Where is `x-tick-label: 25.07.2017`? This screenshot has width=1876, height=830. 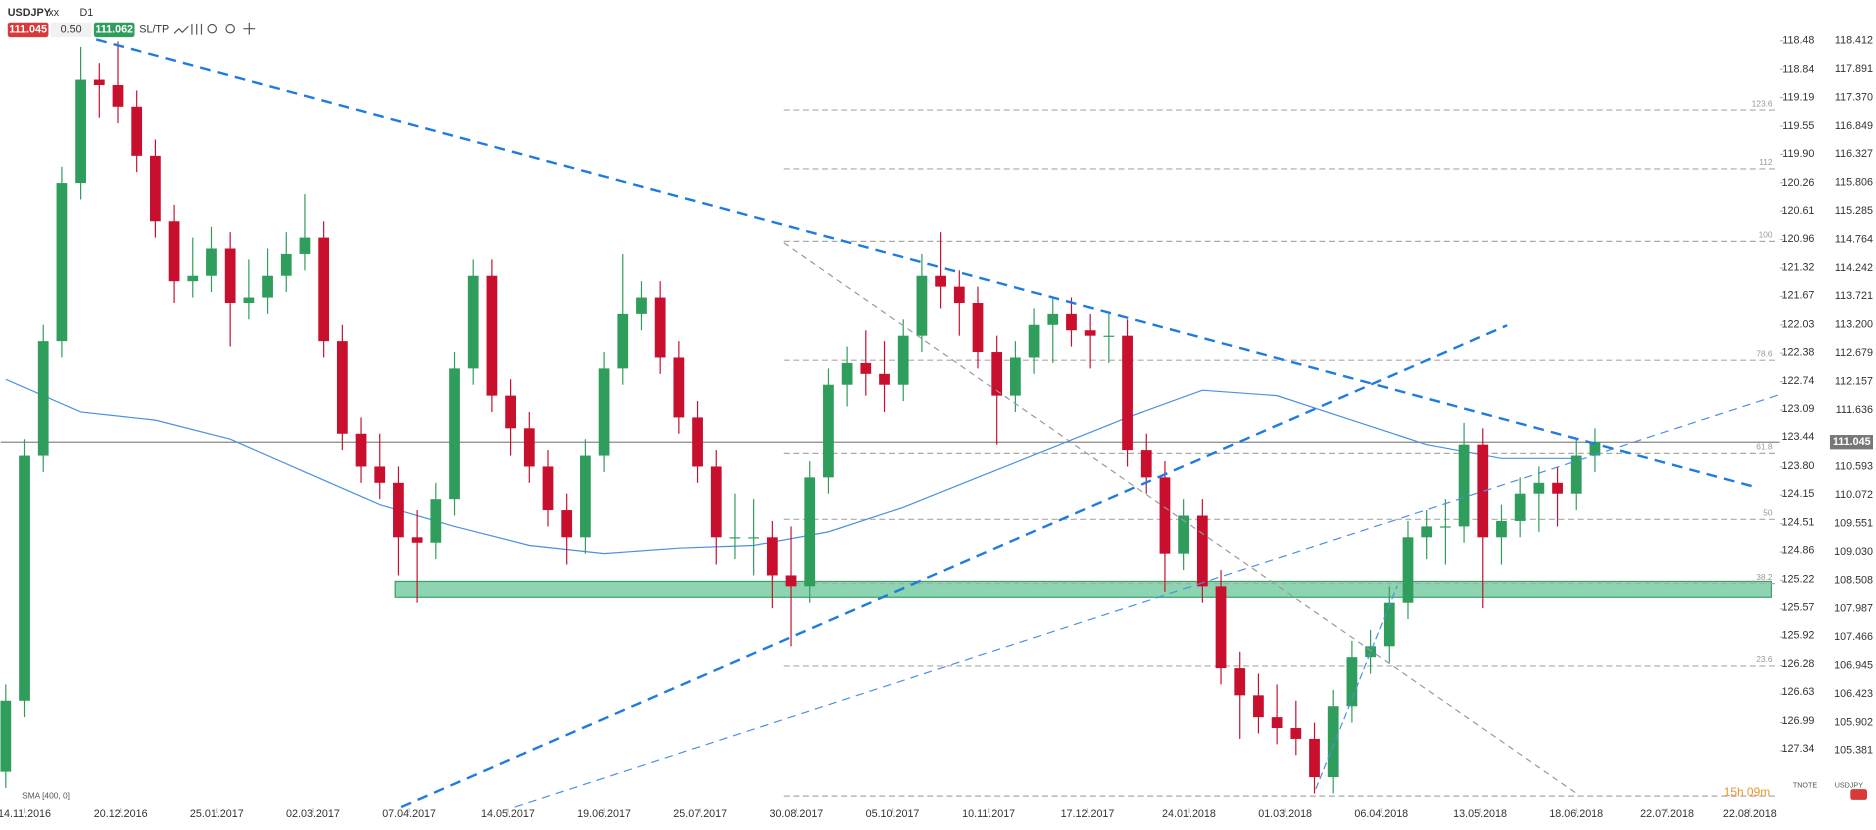 x-tick-label: 25.07.2017 is located at coordinates (700, 814).